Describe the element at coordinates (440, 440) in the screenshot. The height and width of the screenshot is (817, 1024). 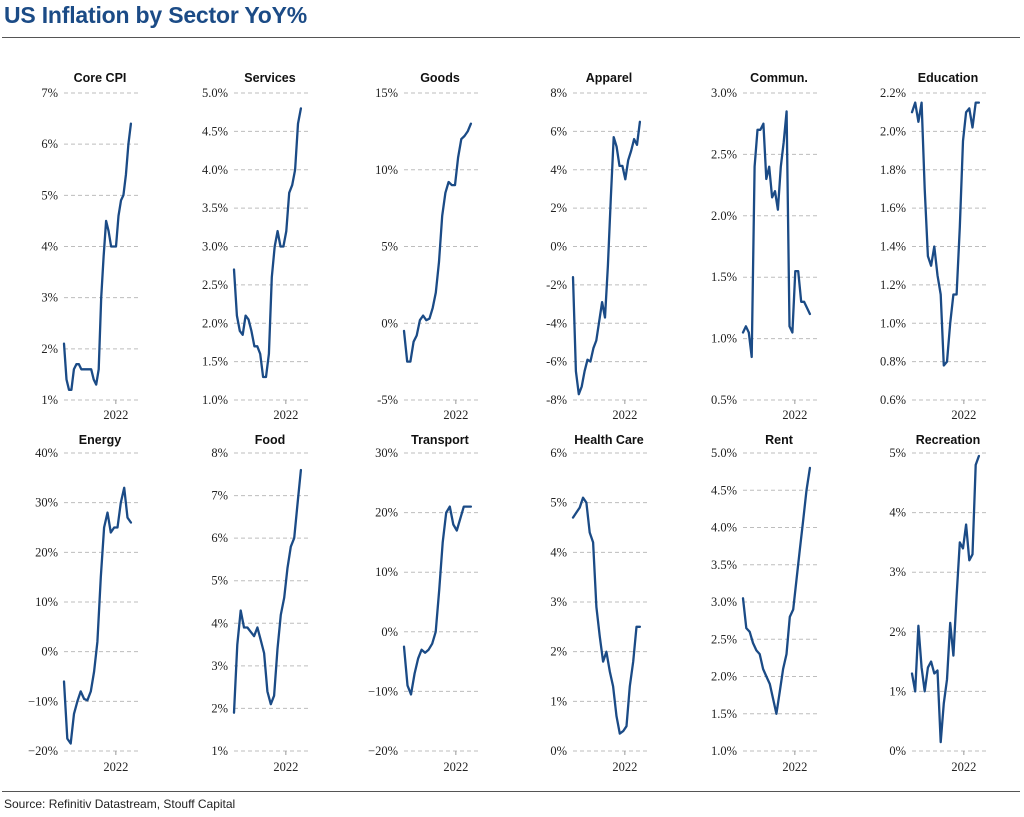
I see `panel-title: Transport` at that location.